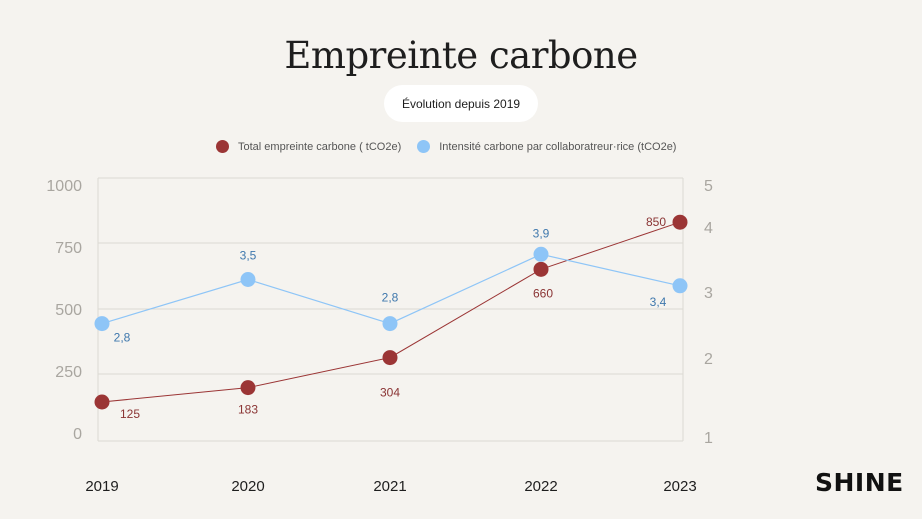 The height and width of the screenshot is (519, 922). I want to click on data-label-total: 125, so click(130, 414).